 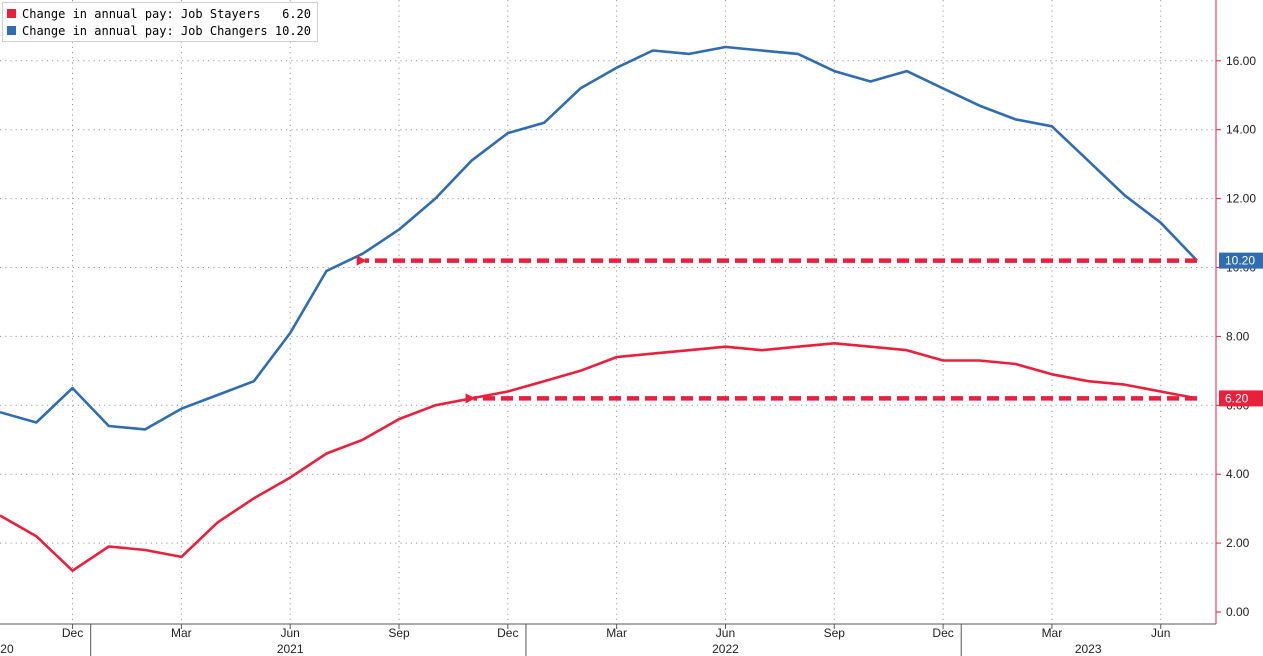 I want to click on legend-value-job-stayers: 6.20, so click(x=297, y=13).